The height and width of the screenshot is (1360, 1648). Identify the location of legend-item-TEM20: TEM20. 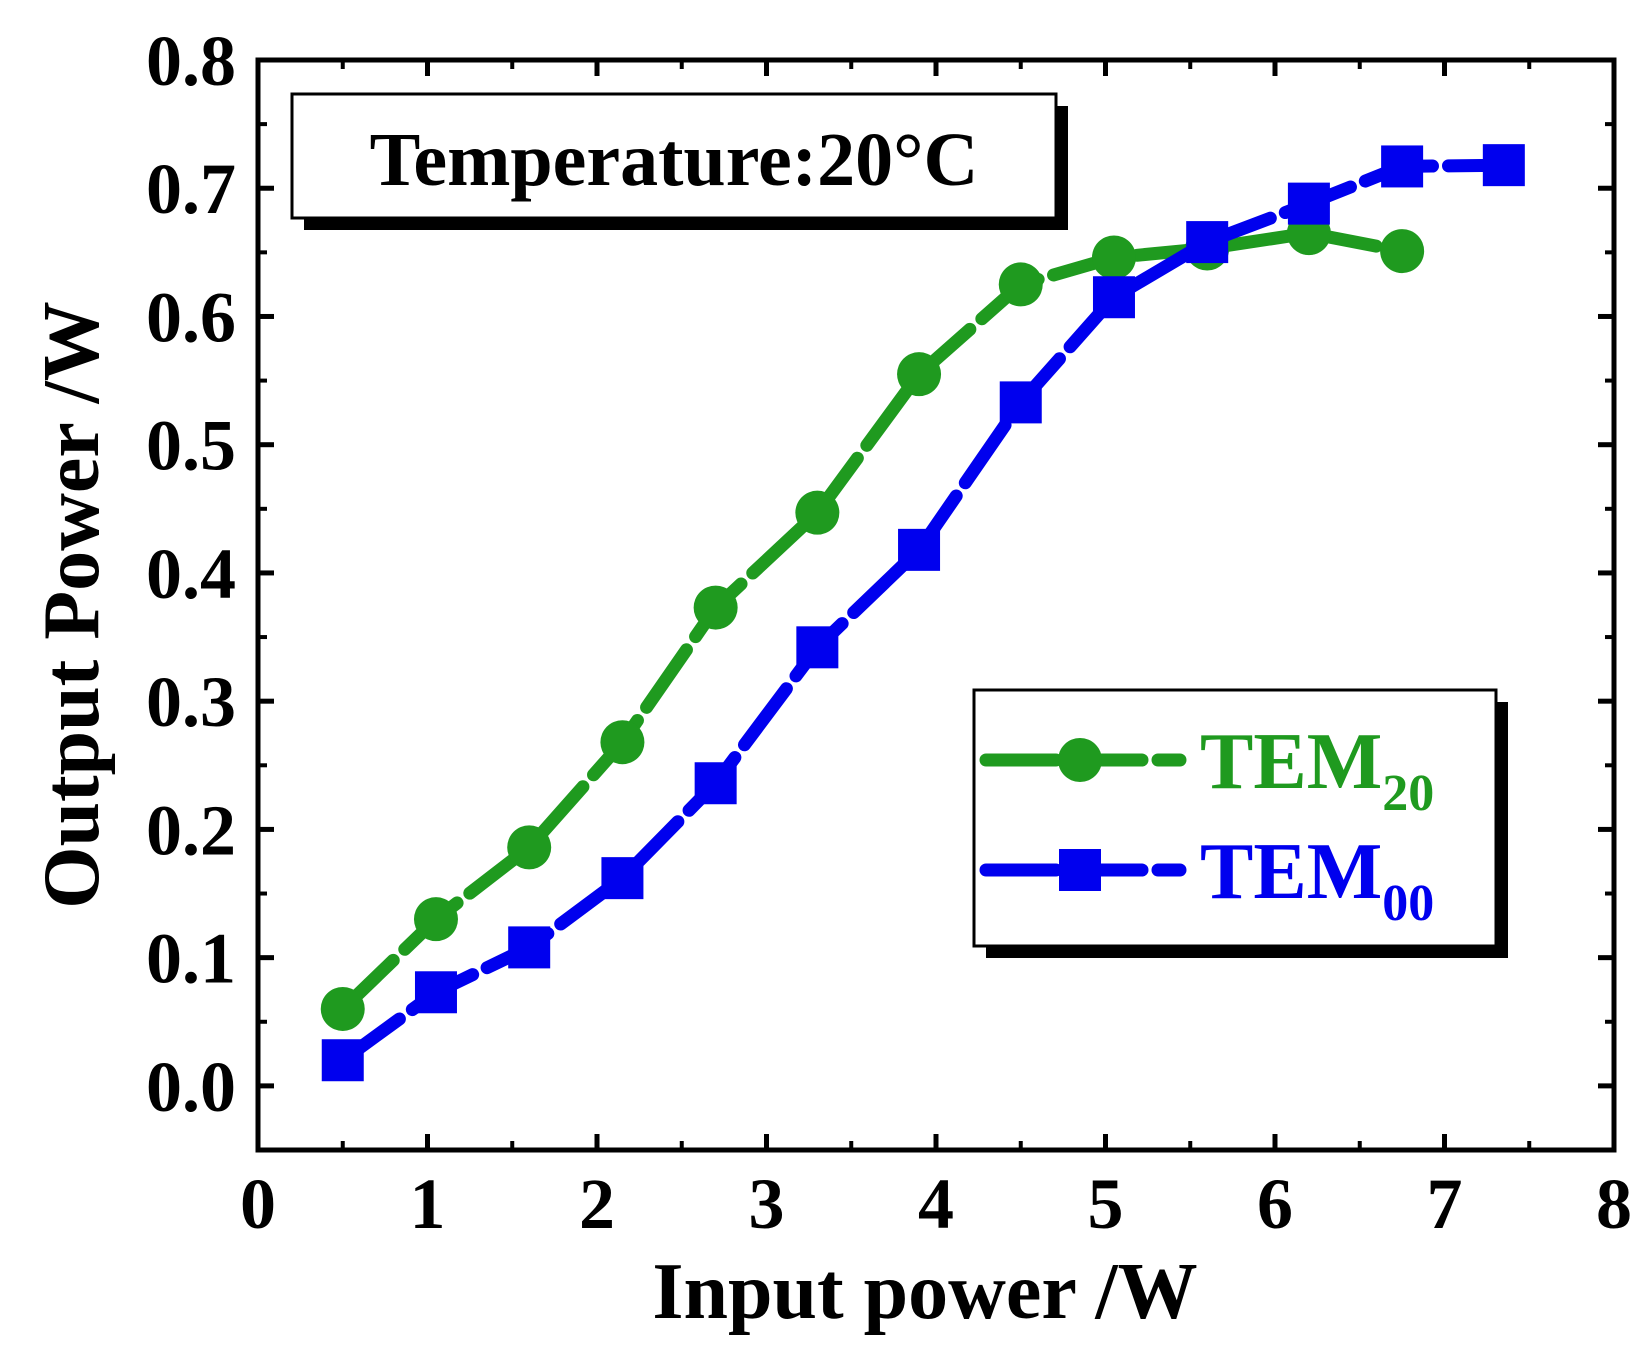
(1206, 770).